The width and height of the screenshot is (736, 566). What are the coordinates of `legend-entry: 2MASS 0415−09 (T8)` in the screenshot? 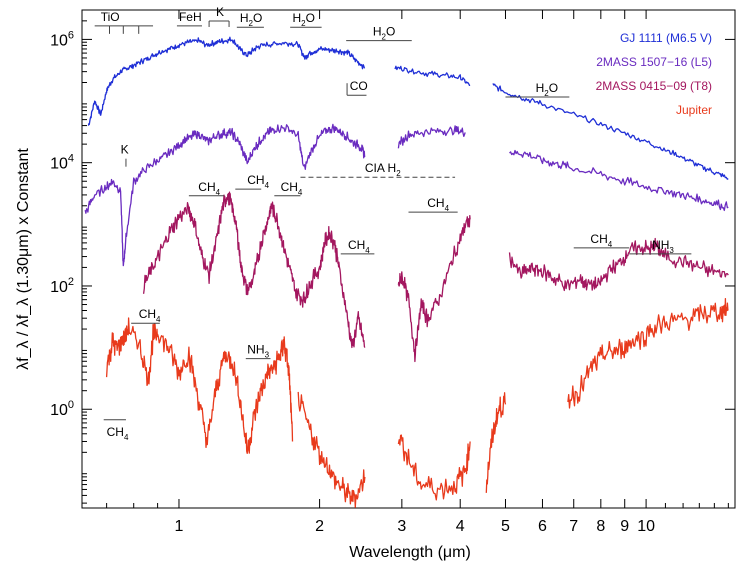 It's located at (654, 86).